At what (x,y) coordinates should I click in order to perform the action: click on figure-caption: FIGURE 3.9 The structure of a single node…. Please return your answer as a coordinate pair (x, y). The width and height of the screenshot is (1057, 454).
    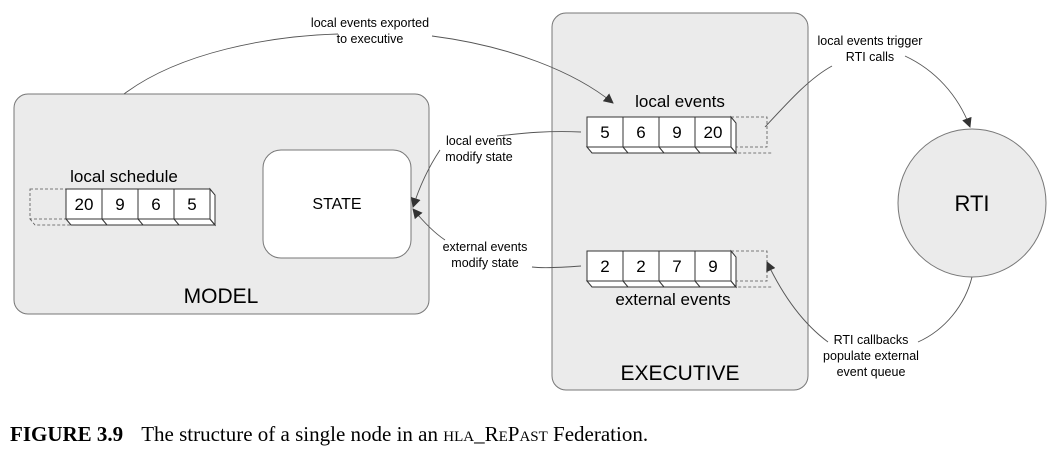
    Looking at the image, I should click on (530, 434).